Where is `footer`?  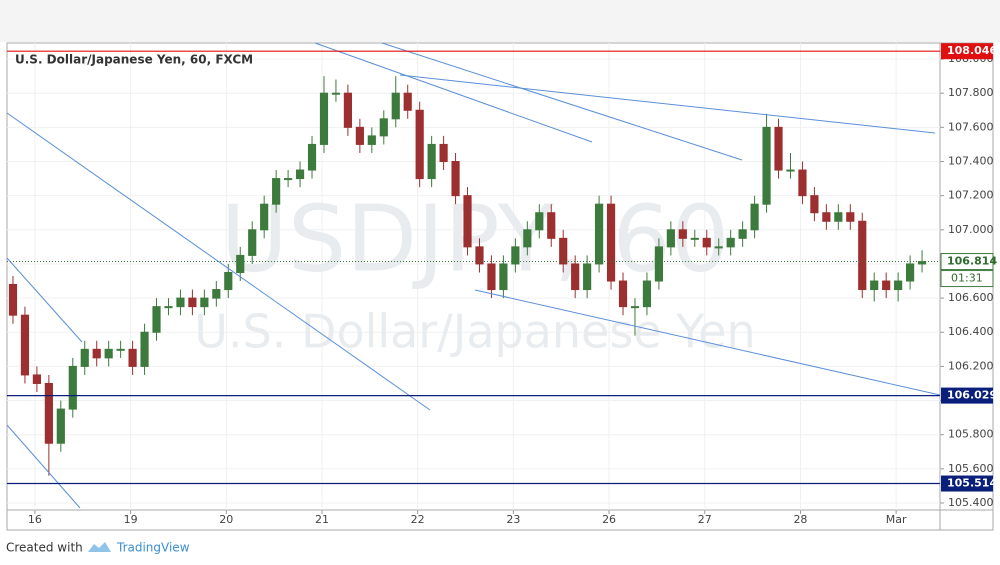 footer is located at coordinates (500, 549).